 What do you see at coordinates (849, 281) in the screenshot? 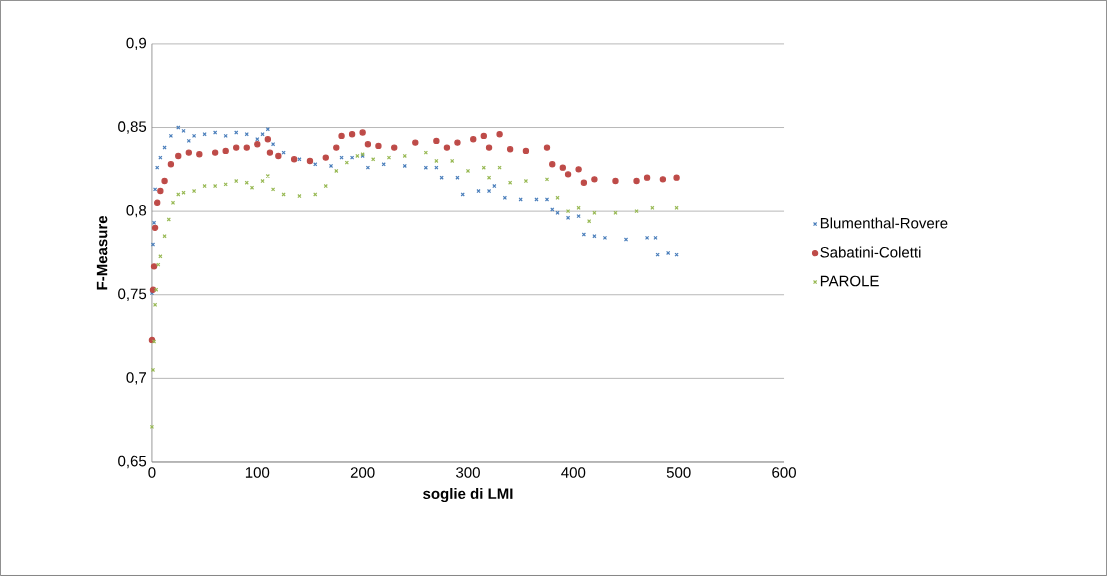
I see `legend-label: PAROLE` at bounding box center [849, 281].